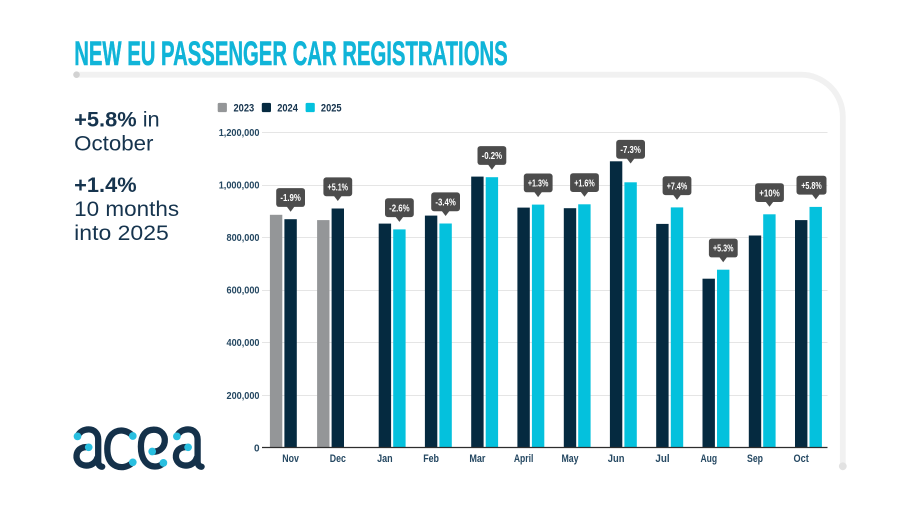 This screenshot has width=900, height=507. I want to click on svg-text: -0.2%, so click(492, 156).